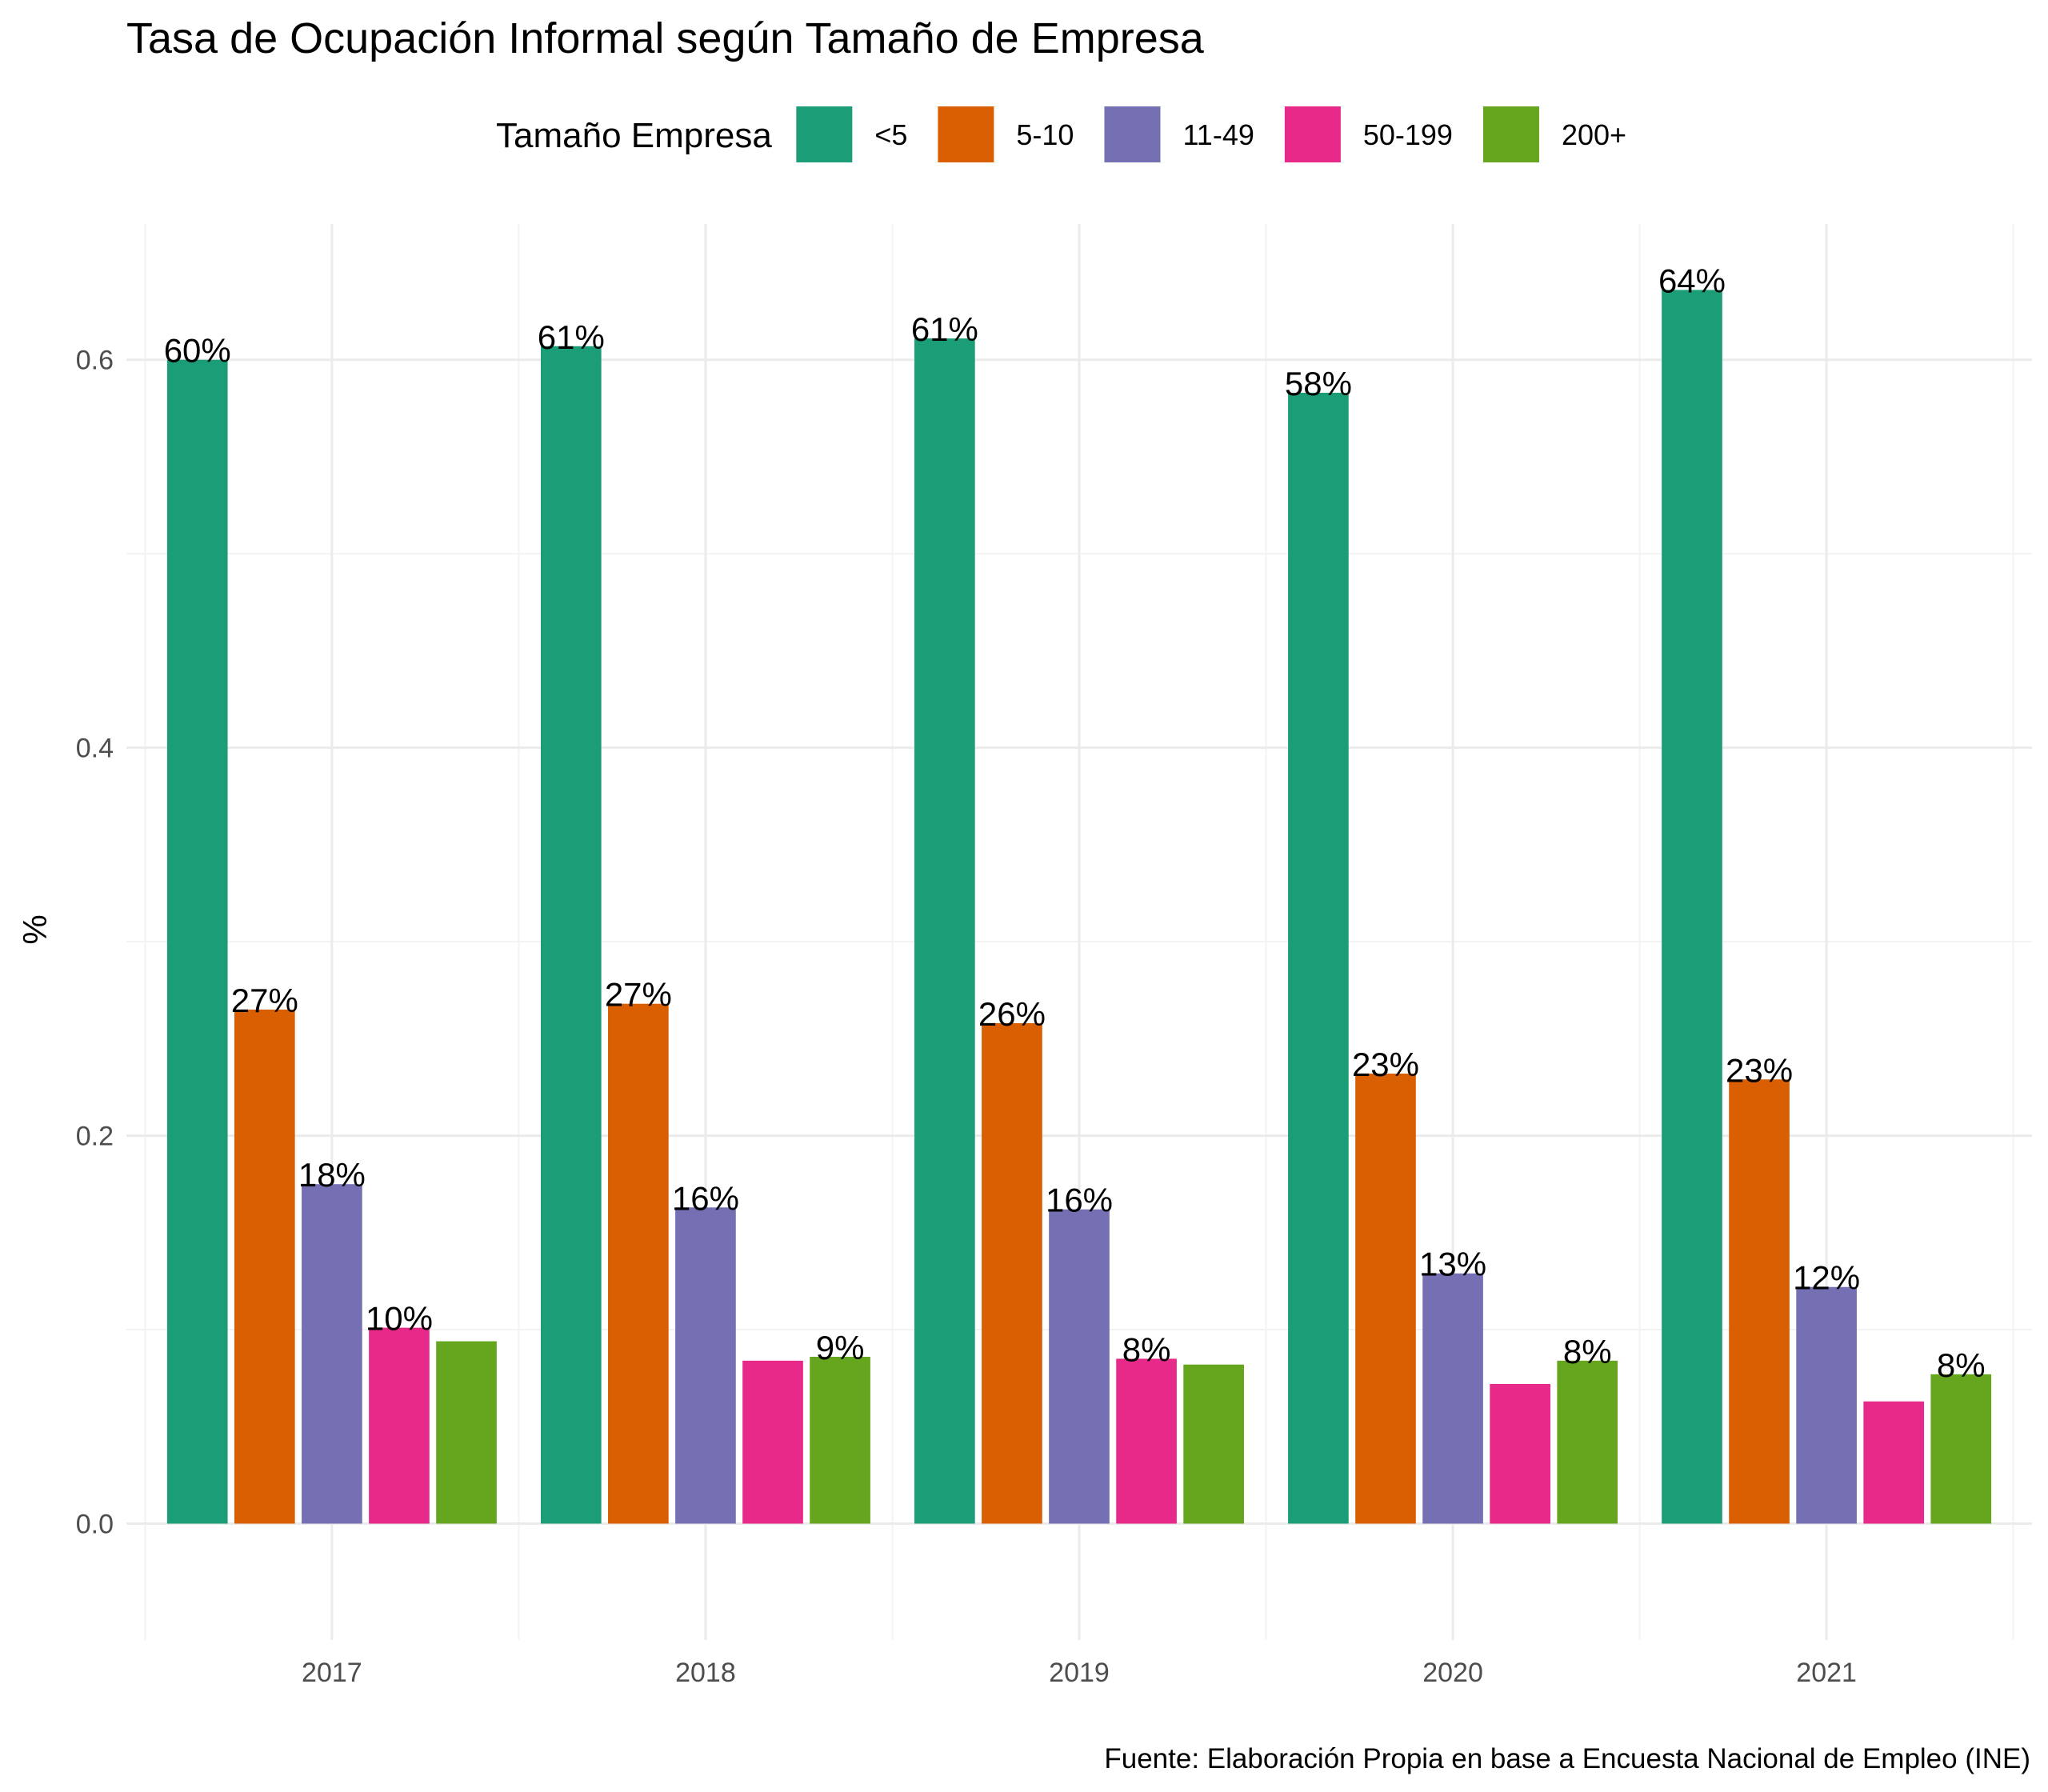 This screenshot has width=2048, height=1792. What do you see at coordinates (332, 1673) in the screenshot?
I see `x-tick-label: 2017` at bounding box center [332, 1673].